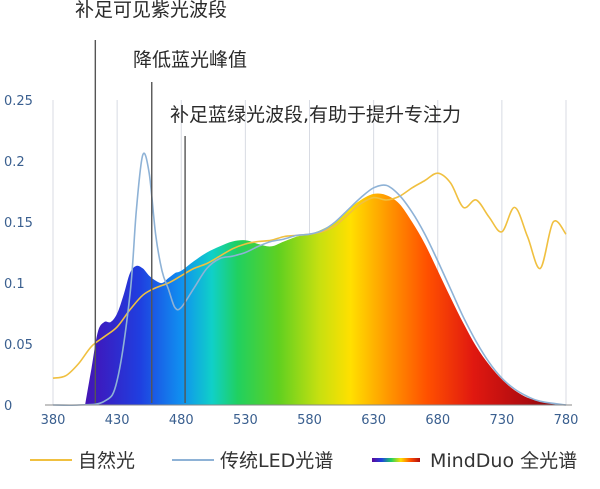 The width and height of the screenshot is (600, 489). Describe the element at coordinates (53, 420) in the screenshot. I see `x-tick-380: 380` at that location.